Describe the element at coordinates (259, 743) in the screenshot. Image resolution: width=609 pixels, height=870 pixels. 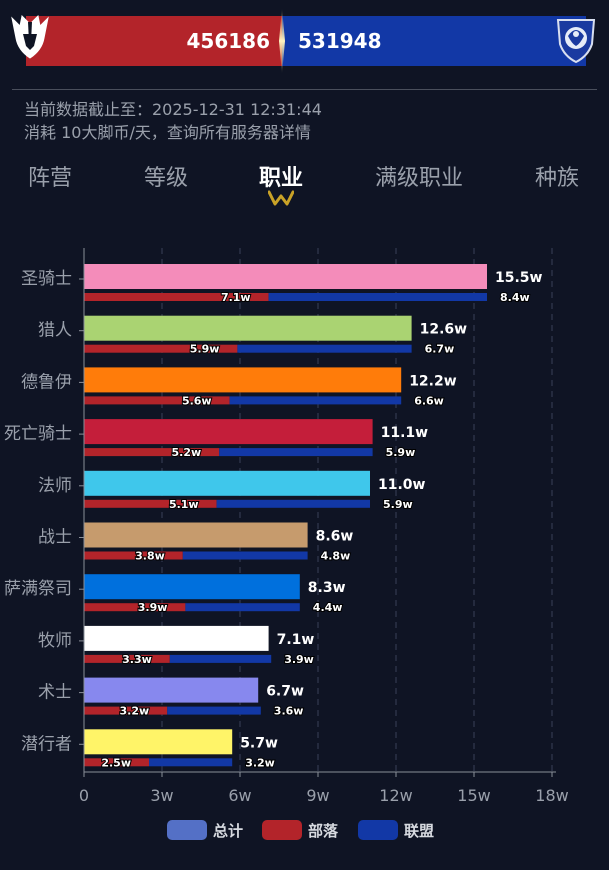
I see `total-value-label: 5.7w` at that location.